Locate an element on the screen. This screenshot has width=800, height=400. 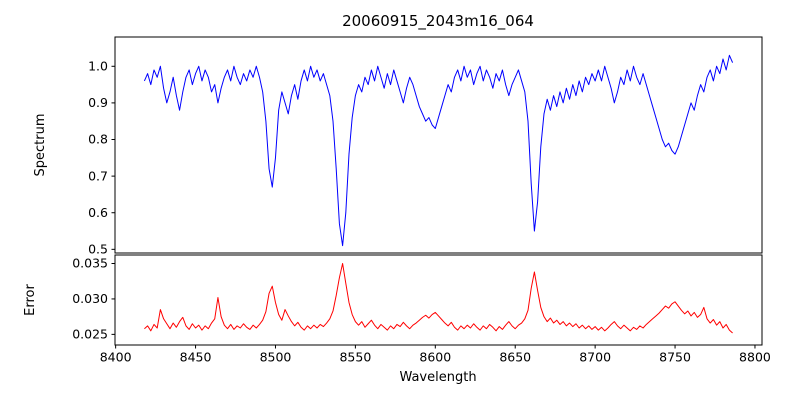
y-tick-label: 1.0 is located at coordinates (98, 65).